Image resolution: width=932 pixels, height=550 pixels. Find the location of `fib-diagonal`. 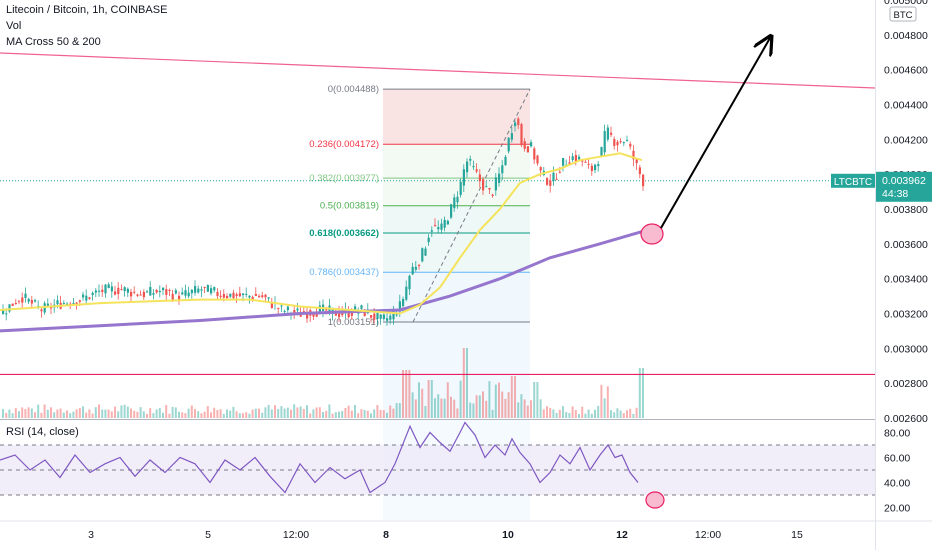

fib-diagonal is located at coordinates (471, 205).